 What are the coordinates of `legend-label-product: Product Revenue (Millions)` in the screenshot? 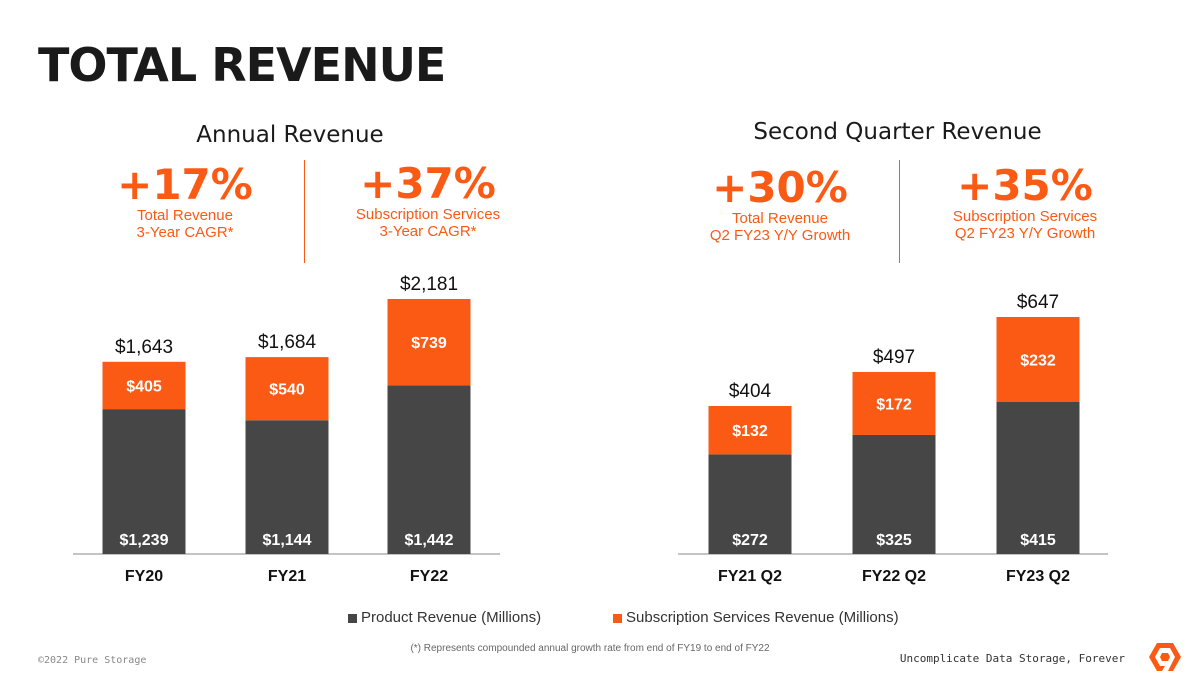 It's located at (451, 617).